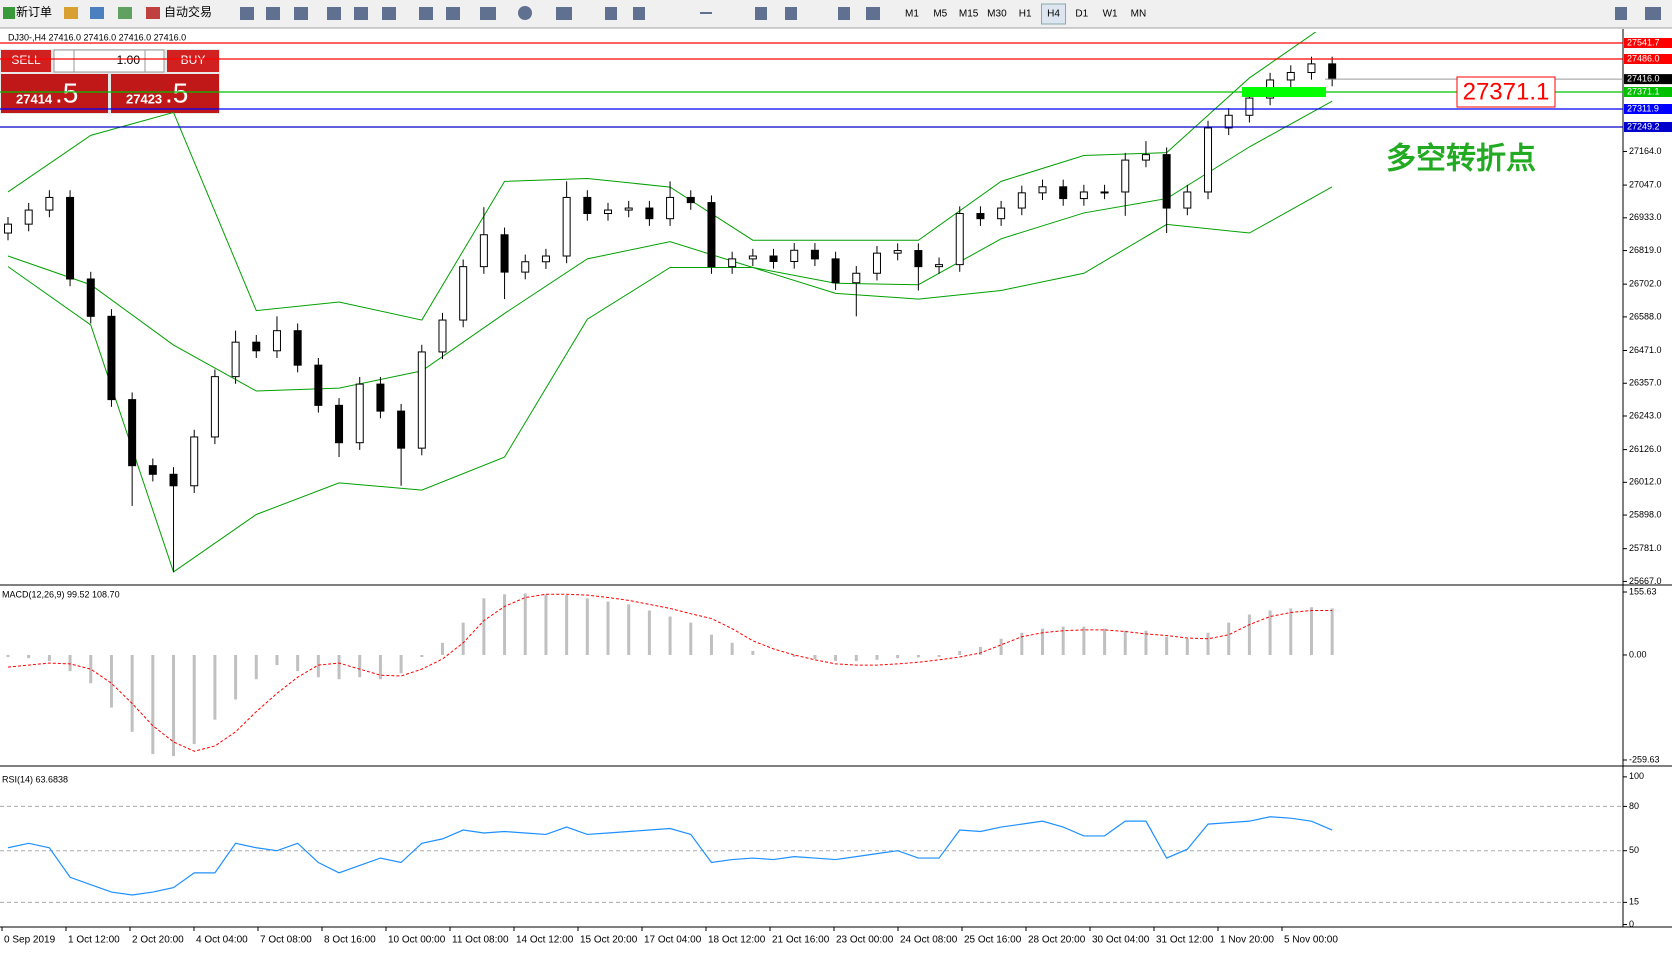 The width and height of the screenshot is (1672, 953). Describe the element at coordinates (1648, 79) in the screenshot. I see `current-price-tag` at that location.